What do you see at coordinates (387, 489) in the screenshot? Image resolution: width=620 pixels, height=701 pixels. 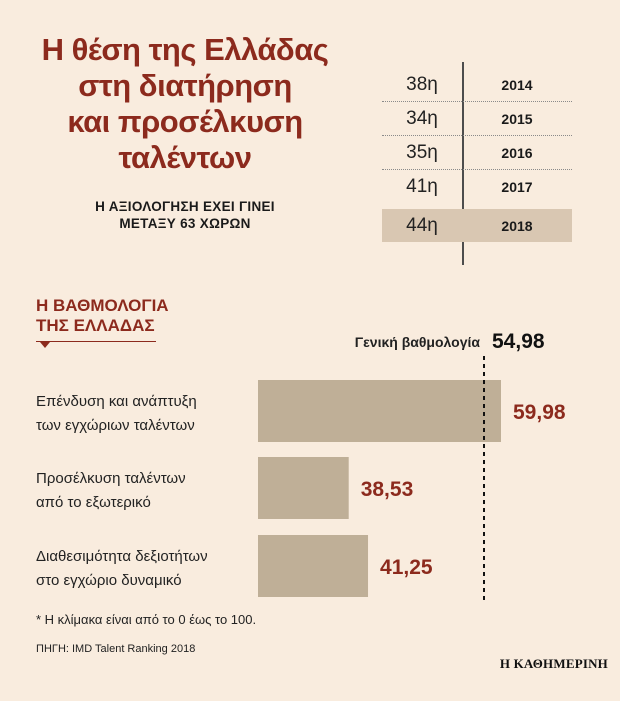 I see `data-label: 38,53` at bounding box center [387, 489].